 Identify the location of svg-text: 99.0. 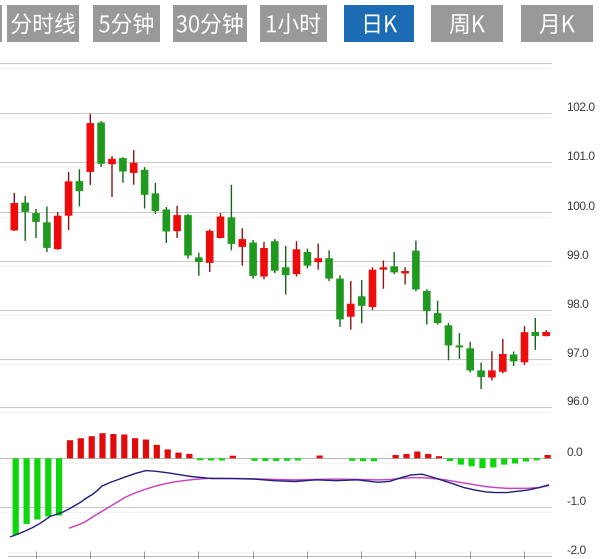
(578, 255).